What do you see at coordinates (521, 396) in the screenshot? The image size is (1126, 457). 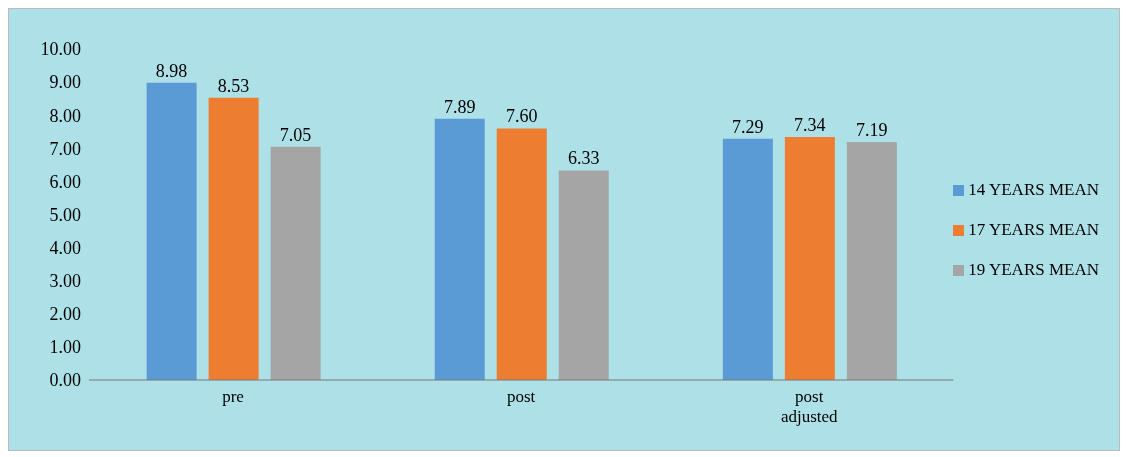 I see `x-tick-label: post` at bounding box center [521, 396].